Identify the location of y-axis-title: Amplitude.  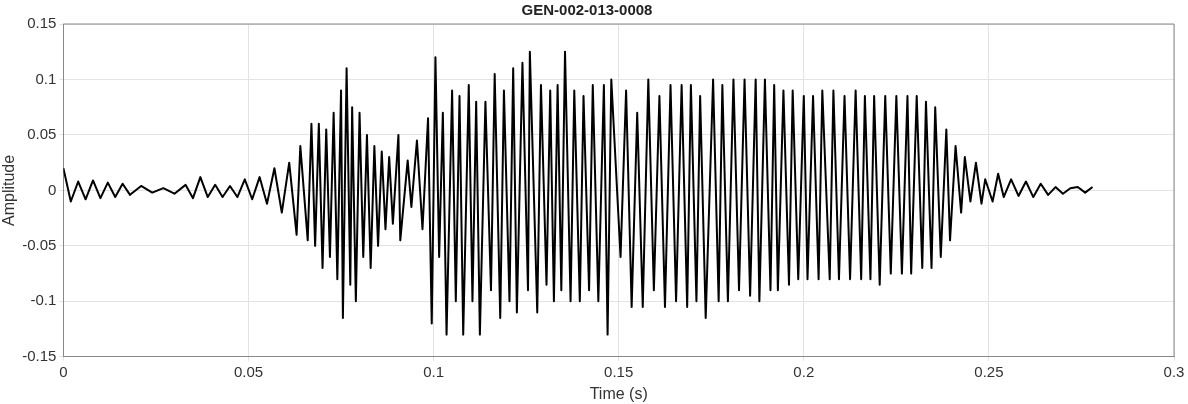
(9, 190).